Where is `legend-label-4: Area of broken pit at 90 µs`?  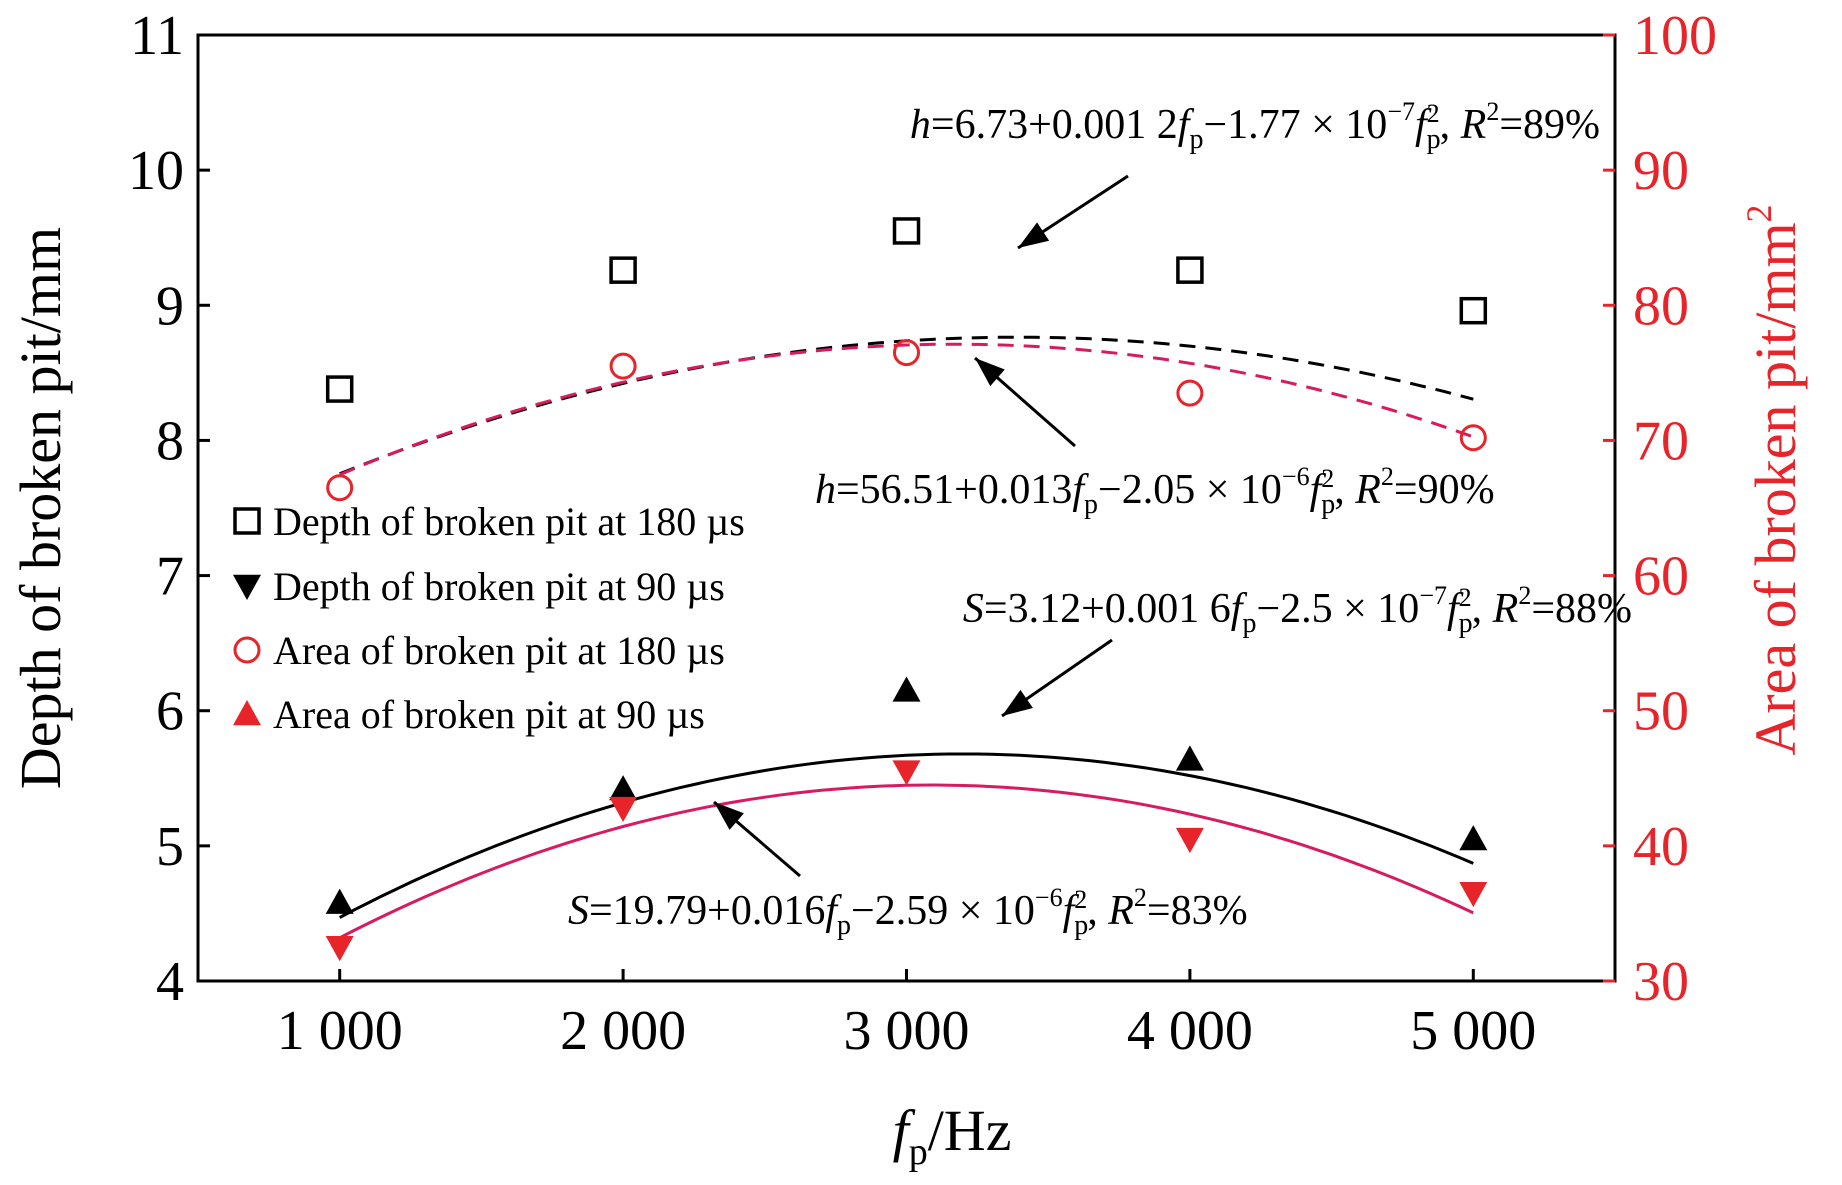 legend-label-4: Area of broken pit at 90 µs is located at coordinates (489, 714).